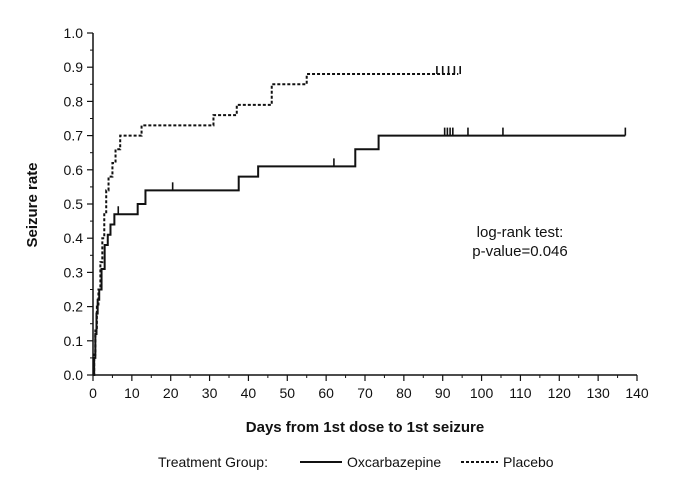 The image size is (677, 490). Describe the element at coordinates (249, 393) in the screenshot. I see `x-tick-label: 40` at that location.